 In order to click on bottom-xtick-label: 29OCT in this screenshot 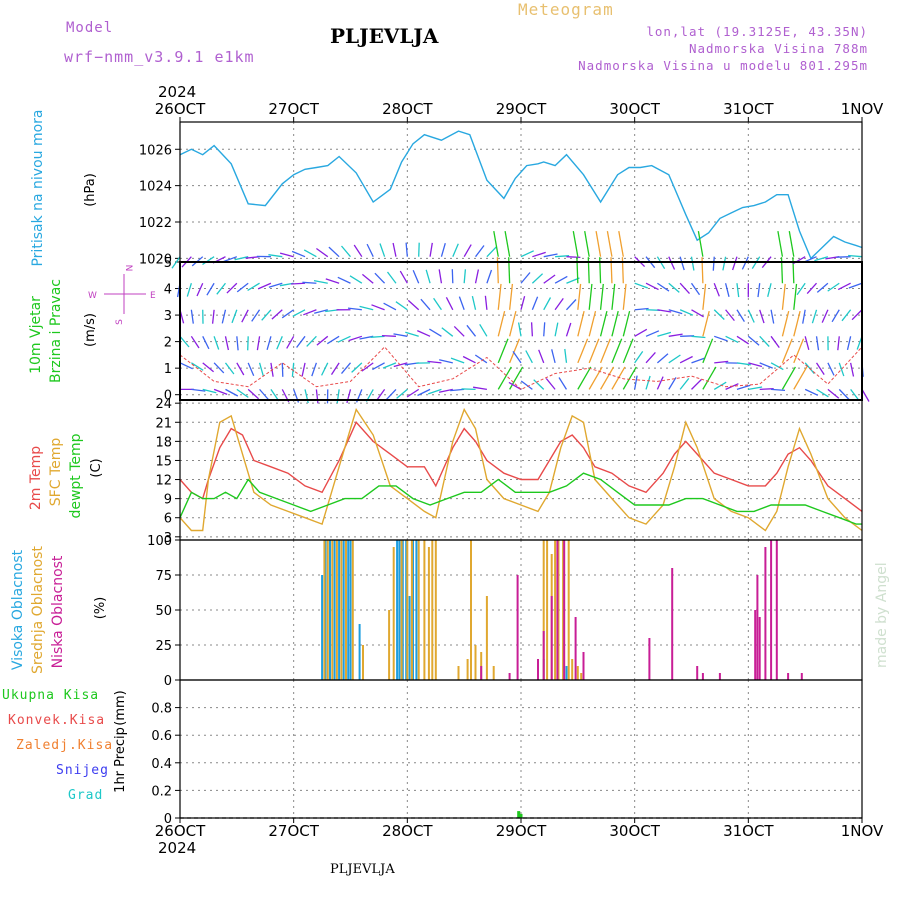, I will do `click(521, 831)`.